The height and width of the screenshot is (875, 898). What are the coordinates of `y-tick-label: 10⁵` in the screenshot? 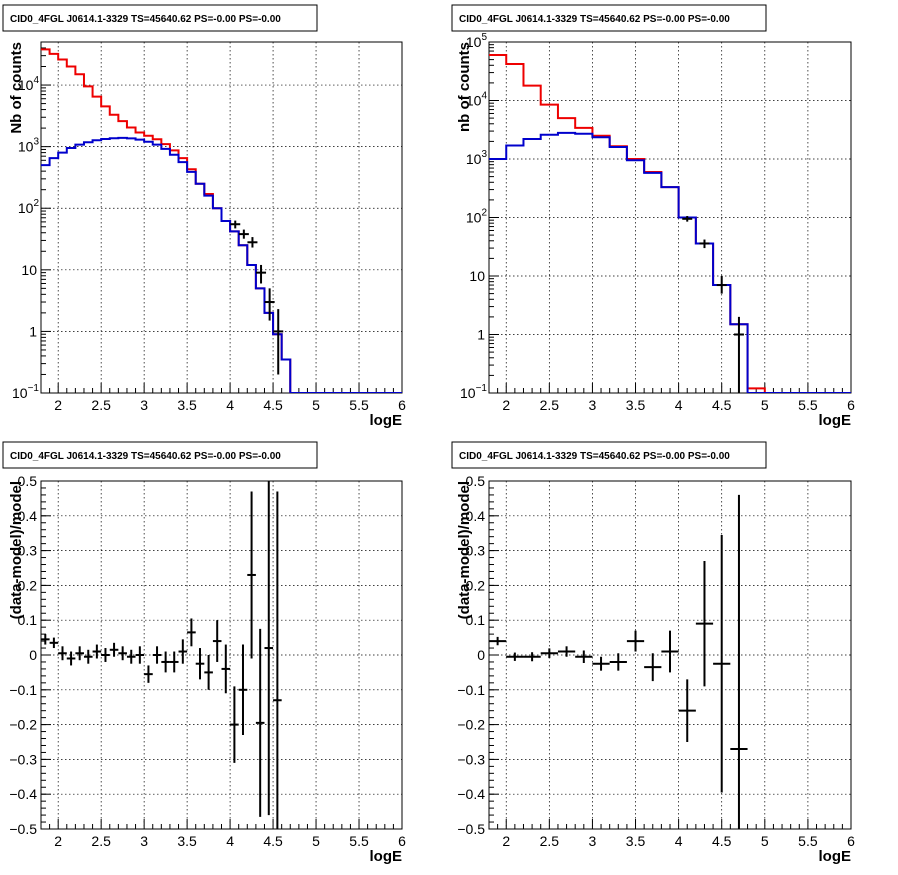 It's located at (477, 41).